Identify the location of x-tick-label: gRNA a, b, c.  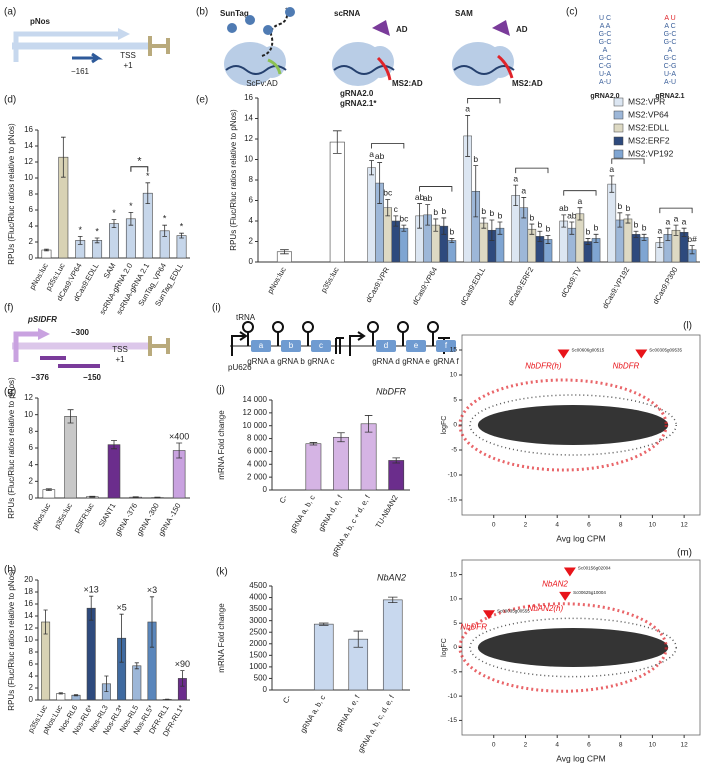
(312, 713).